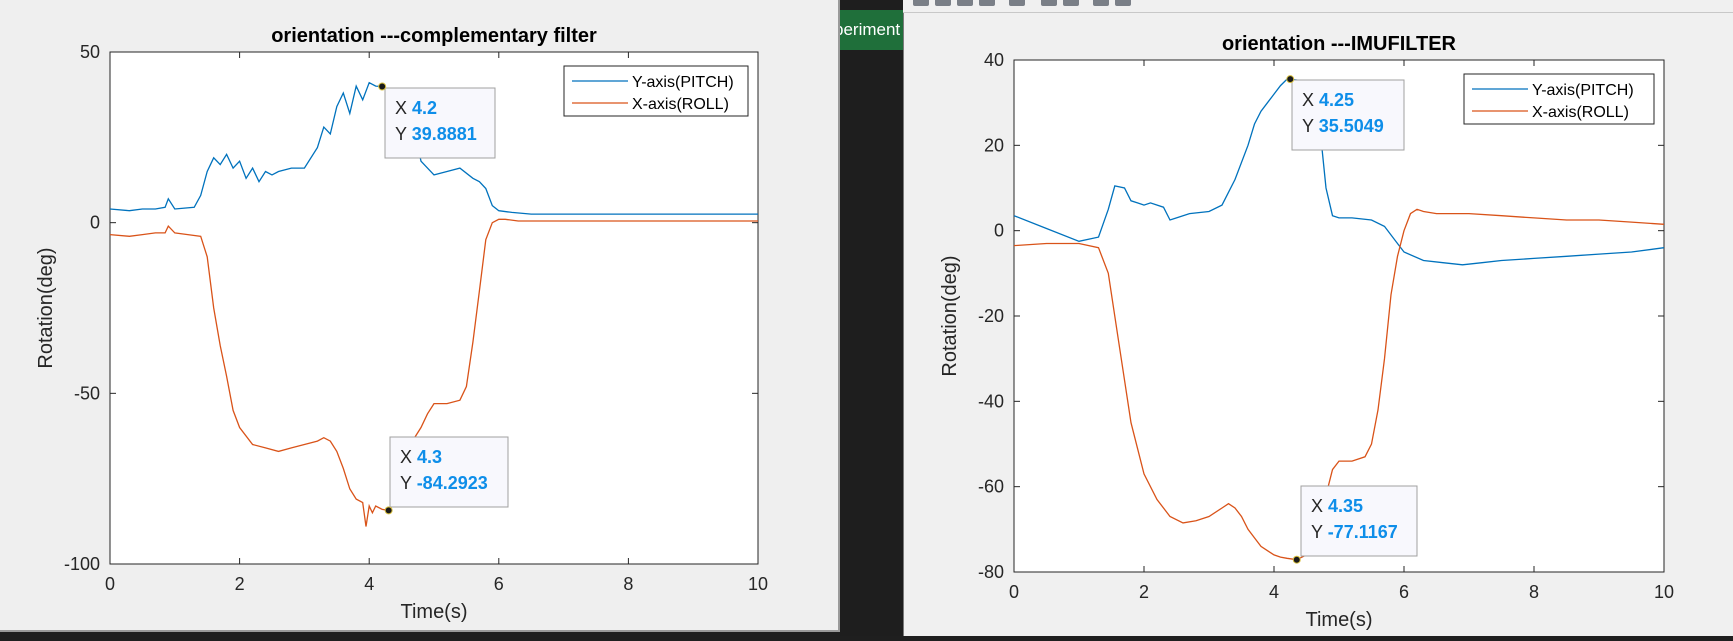  Describe the element at coordinates (1328, 100) in the screenshot. I see `datatip-x: X 4.25` at that location.